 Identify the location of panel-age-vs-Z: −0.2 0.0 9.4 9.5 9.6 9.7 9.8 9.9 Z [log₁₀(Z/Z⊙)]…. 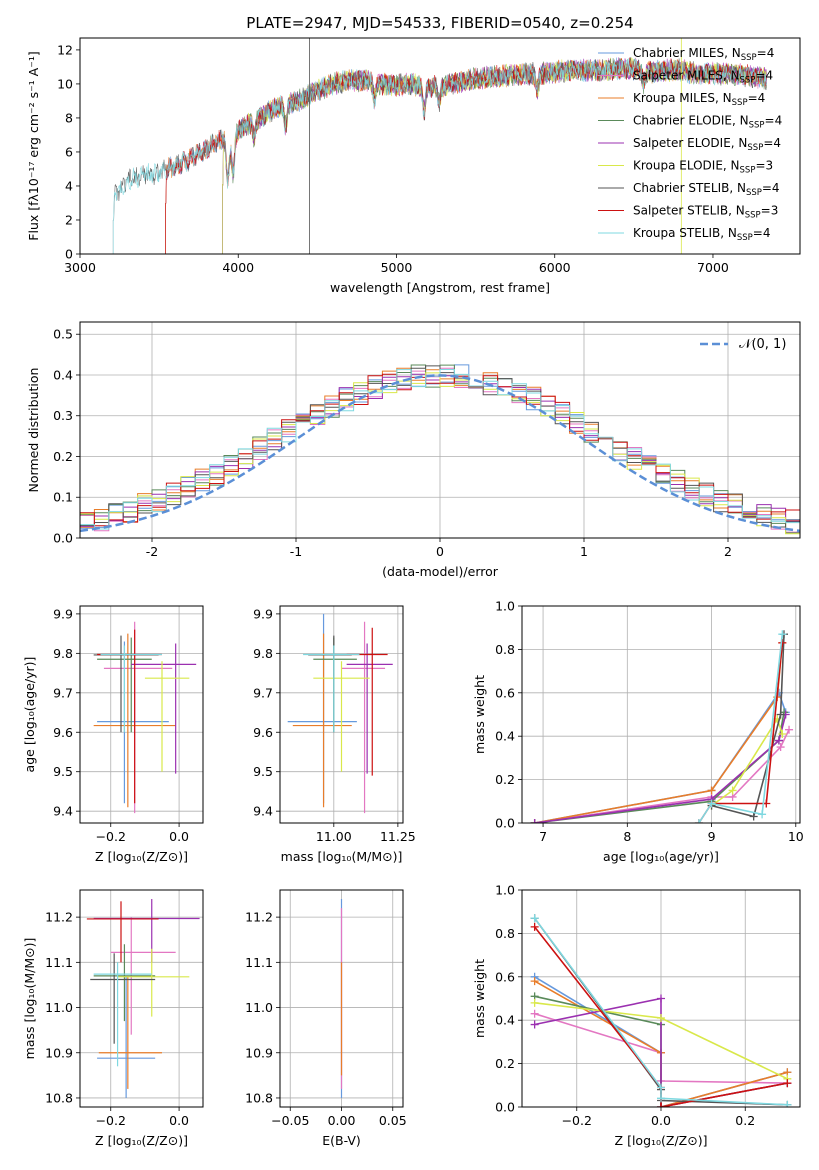
(113, 734).